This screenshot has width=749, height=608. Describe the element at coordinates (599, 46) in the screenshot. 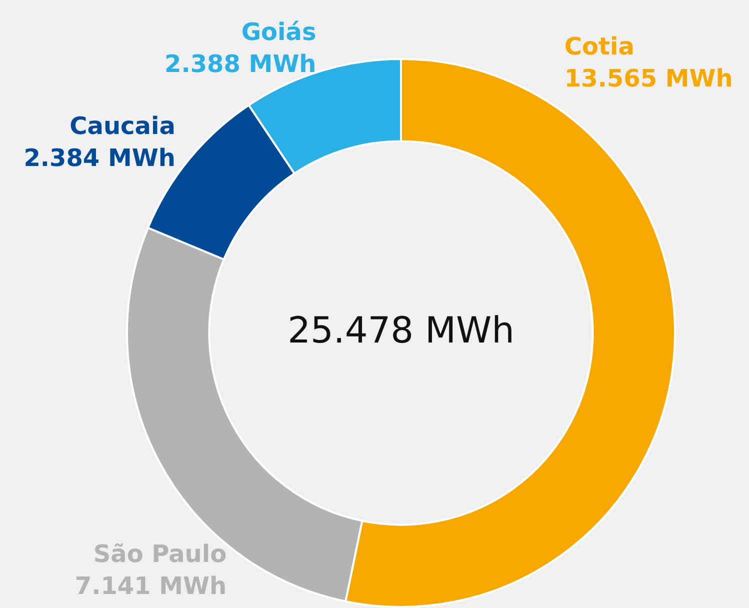

I see `slice-label: Cotia` at that location.